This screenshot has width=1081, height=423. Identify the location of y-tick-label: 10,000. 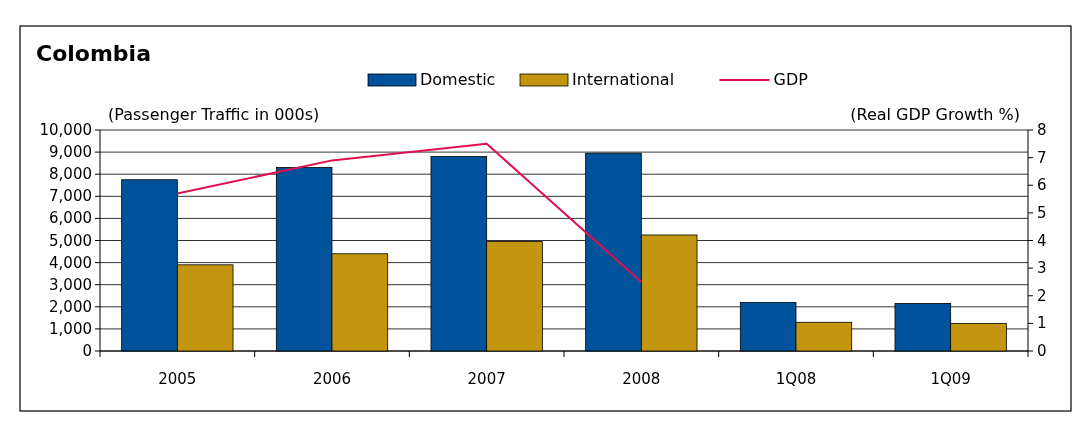
(65, 130).